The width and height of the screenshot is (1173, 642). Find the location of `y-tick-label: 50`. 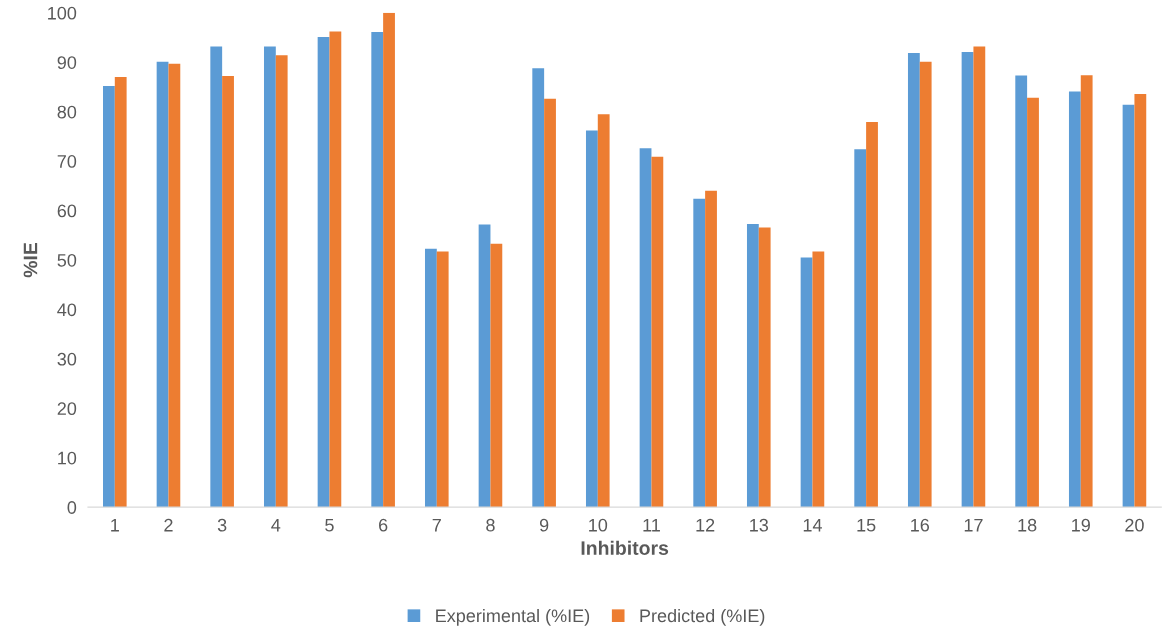

y-tick-label: 50 is located at coordinates (67, 260).